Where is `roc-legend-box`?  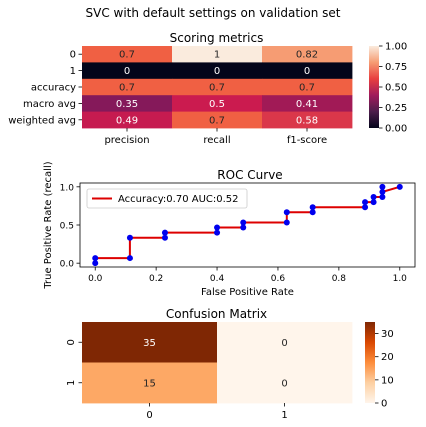 roc-legend-box is located at coordinates (167, 198).